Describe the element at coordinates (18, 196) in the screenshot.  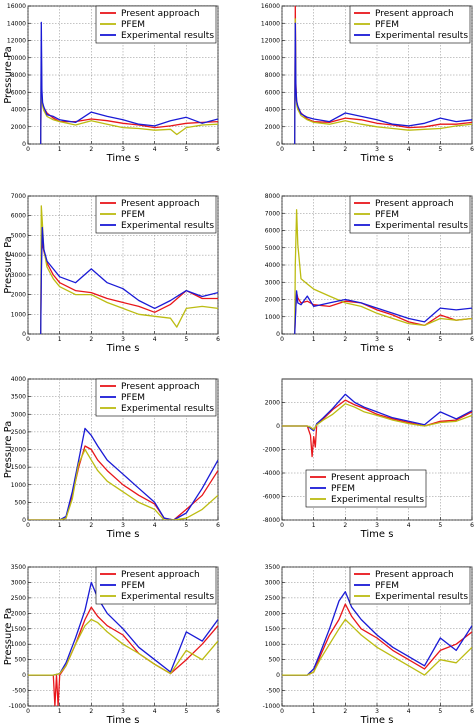
I see `y-tick-label: 7000` at that location.